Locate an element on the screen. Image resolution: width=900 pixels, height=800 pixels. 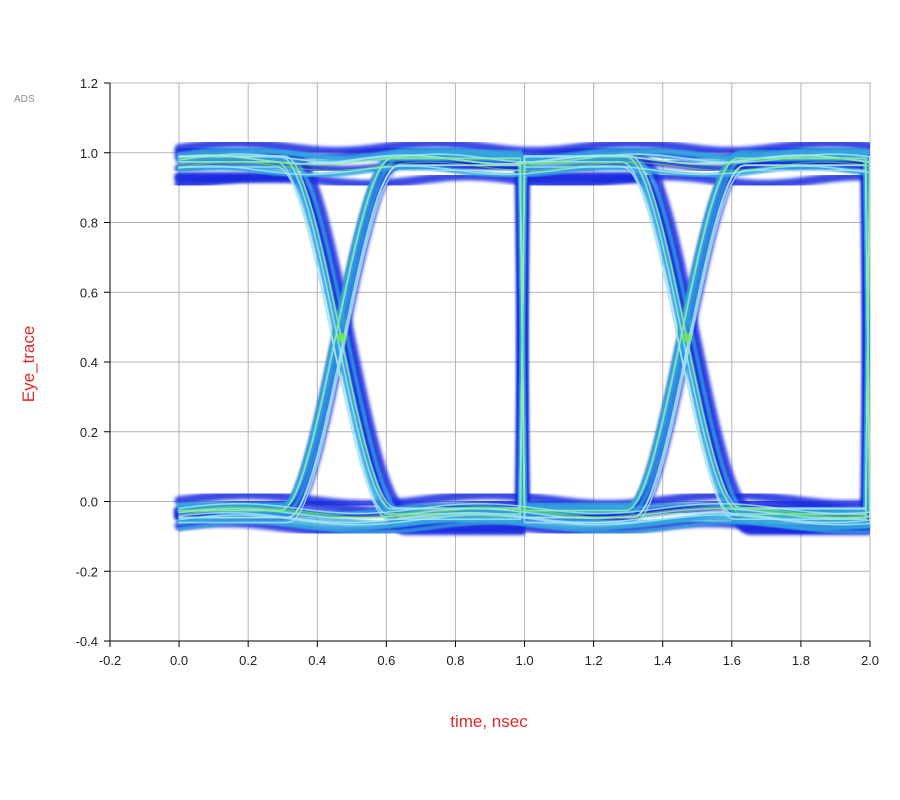
x-tick-label: 0.8 is located at coordinates (455, 660).